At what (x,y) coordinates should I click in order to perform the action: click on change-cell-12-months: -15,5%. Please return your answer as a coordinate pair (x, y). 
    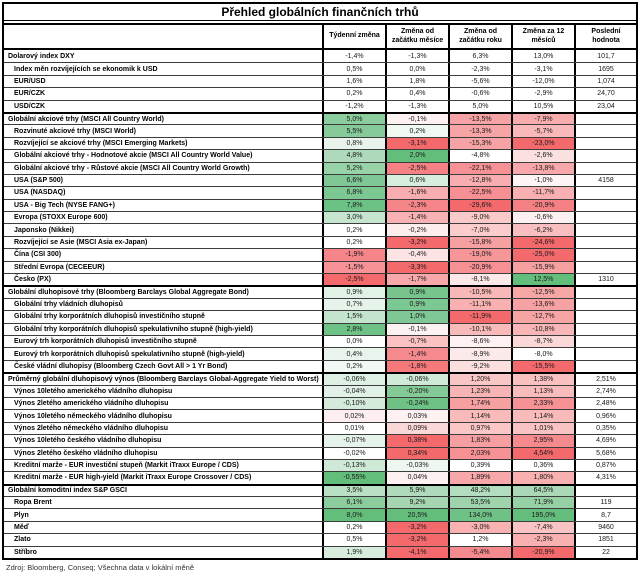
    Looking at the image, I should click on (542, 366).